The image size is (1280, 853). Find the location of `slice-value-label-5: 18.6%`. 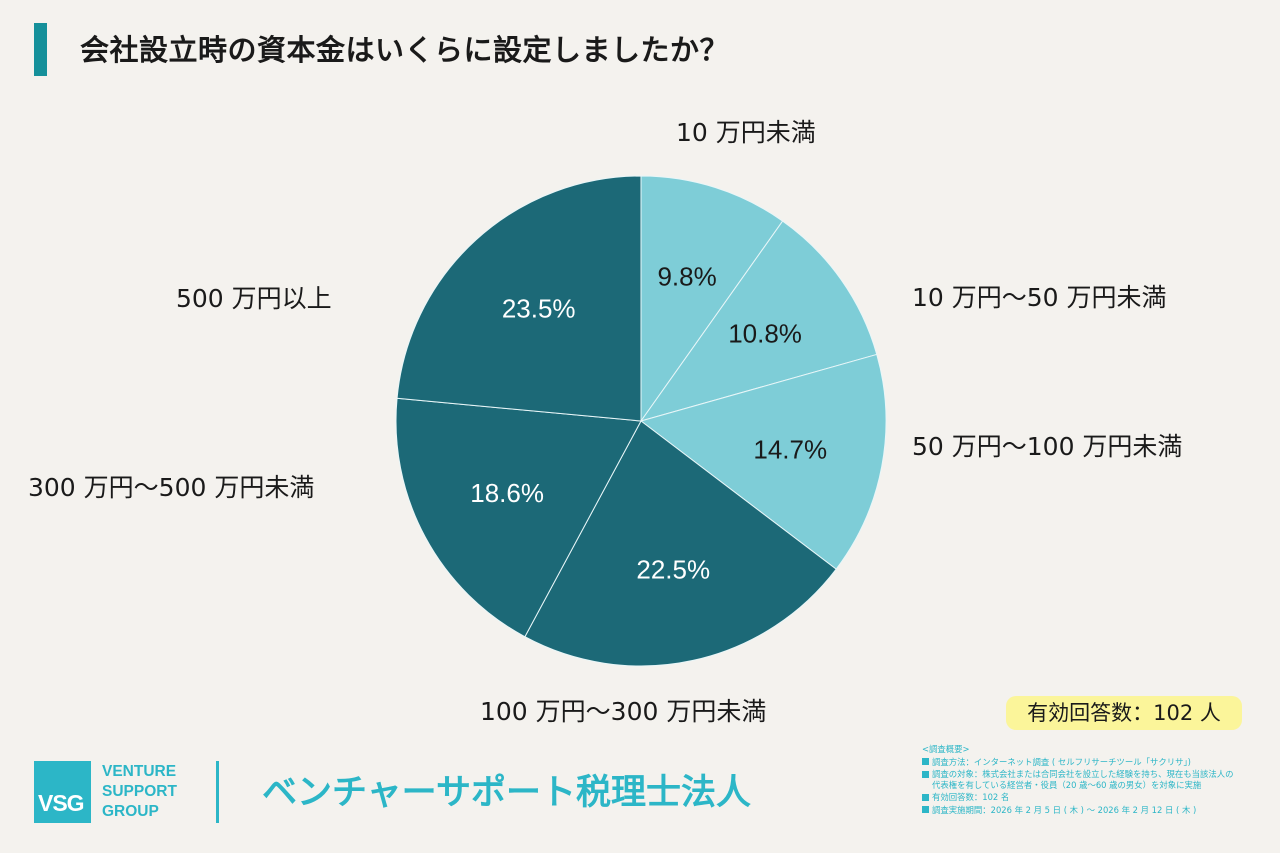

slice-value-label-5: 18.6% is located at coordinates (507, 493).